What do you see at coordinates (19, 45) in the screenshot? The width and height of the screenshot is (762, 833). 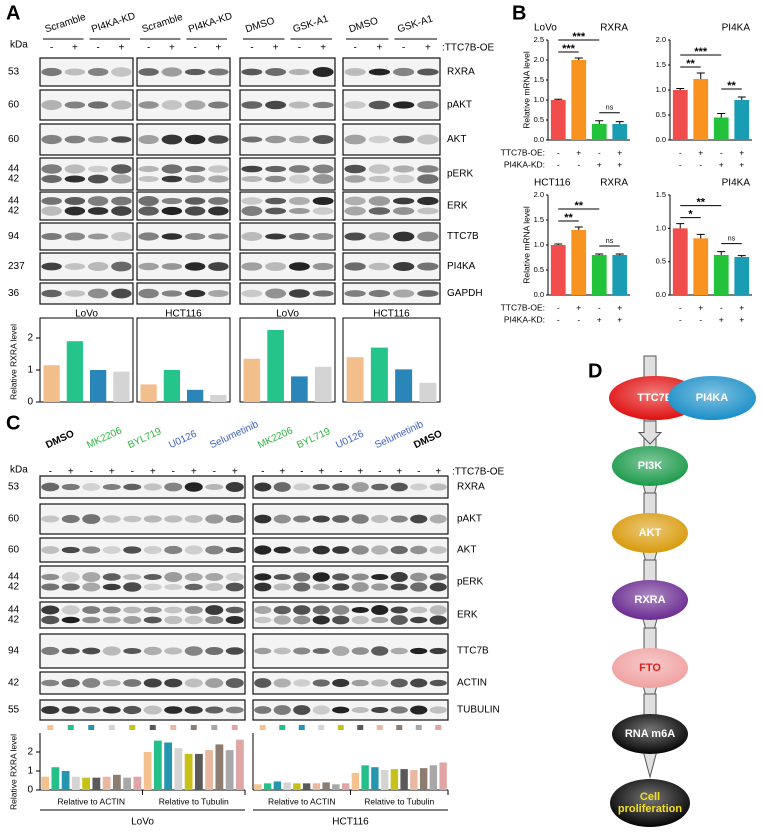 I see `kda-label: kDa` at bounding box center [19, 45].